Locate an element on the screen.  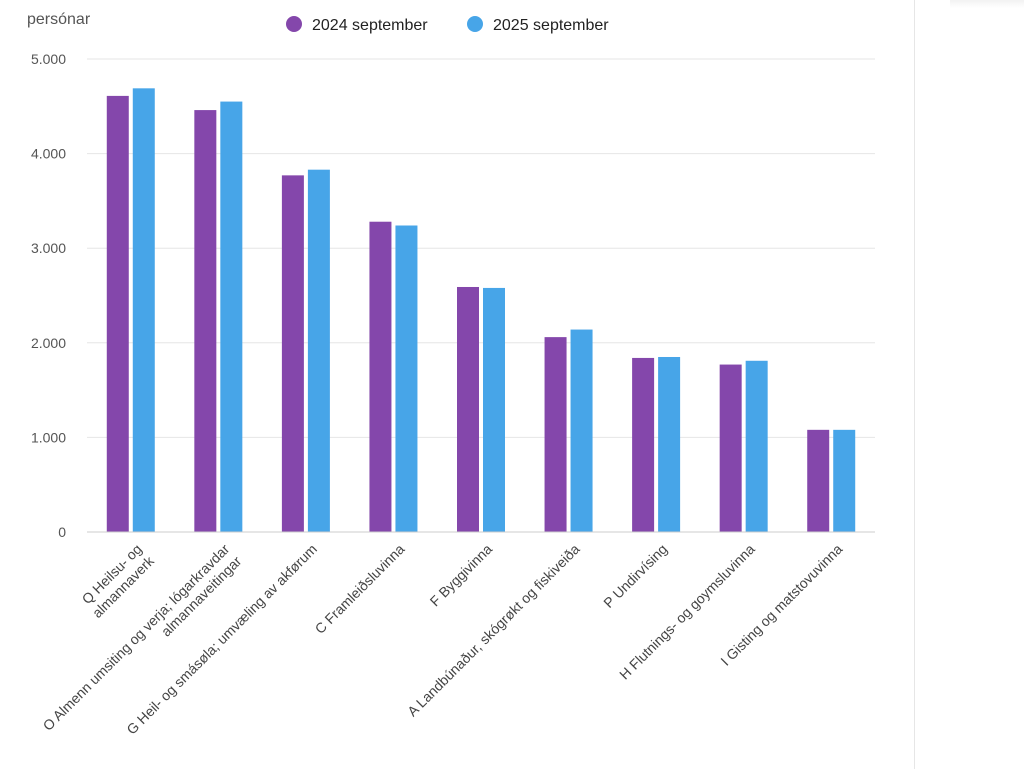
legend-item: 2025 september is located at coordinates (538, 25).